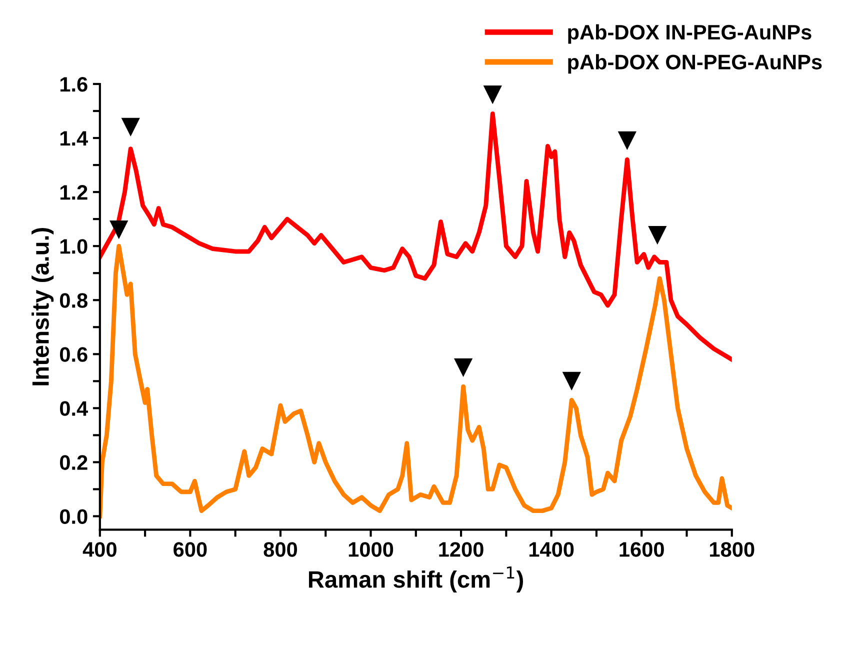 Image resolution: width=854 pixels, height=646 pixels. I want to click on legend-label: pAb-DOX IN-PEG-AuNPs, so click(690, 34).